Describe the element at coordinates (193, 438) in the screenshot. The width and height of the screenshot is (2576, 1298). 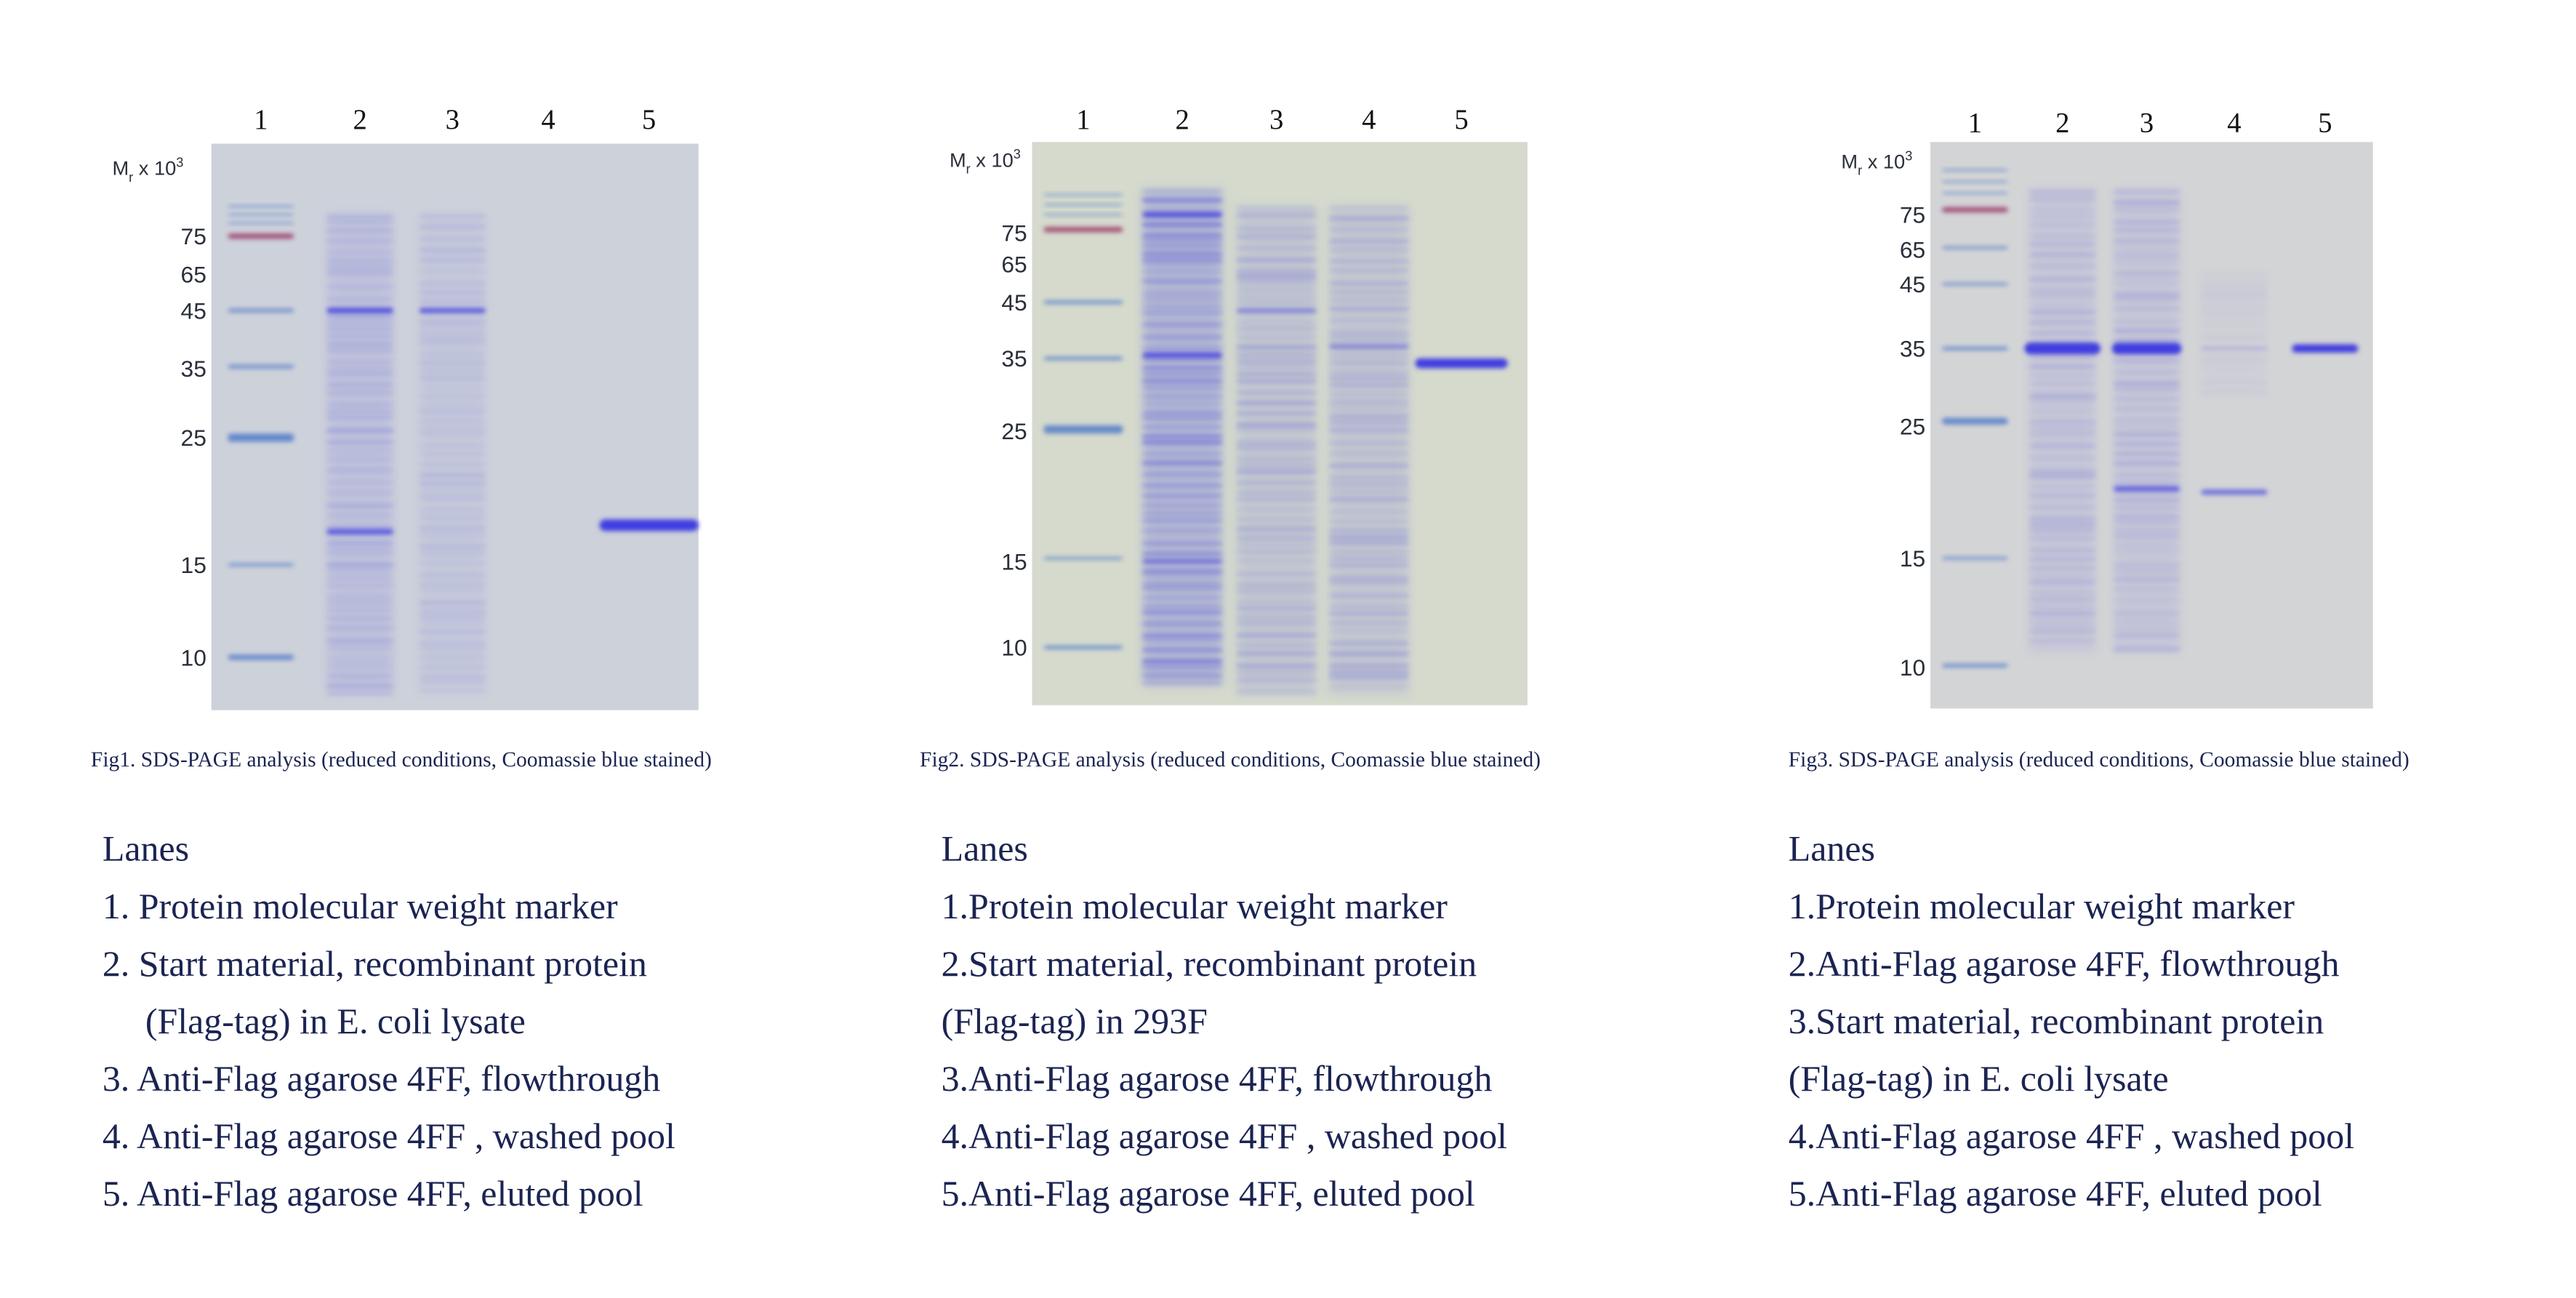
I see `marker-label: 25` at that location.